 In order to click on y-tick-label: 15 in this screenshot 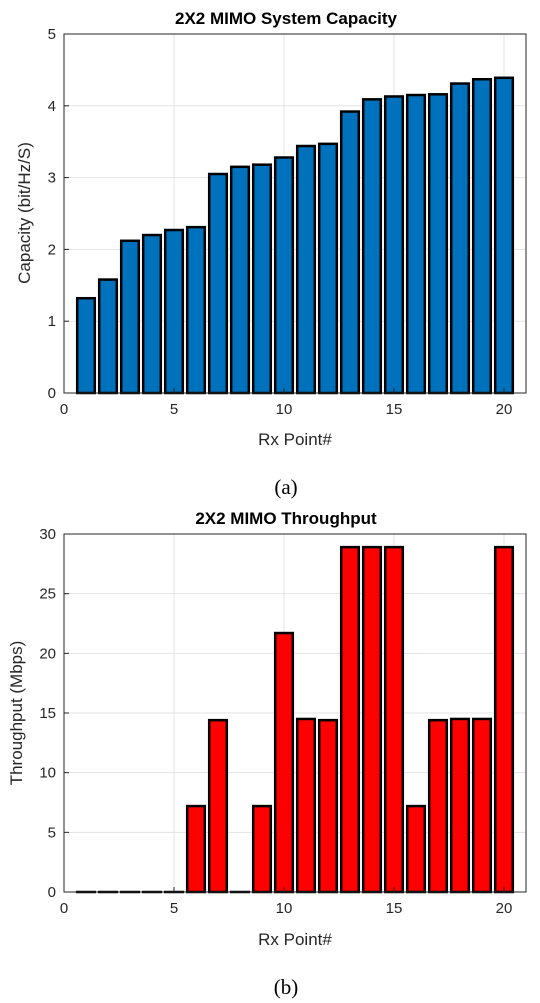, I will do `click(47, 713)`.